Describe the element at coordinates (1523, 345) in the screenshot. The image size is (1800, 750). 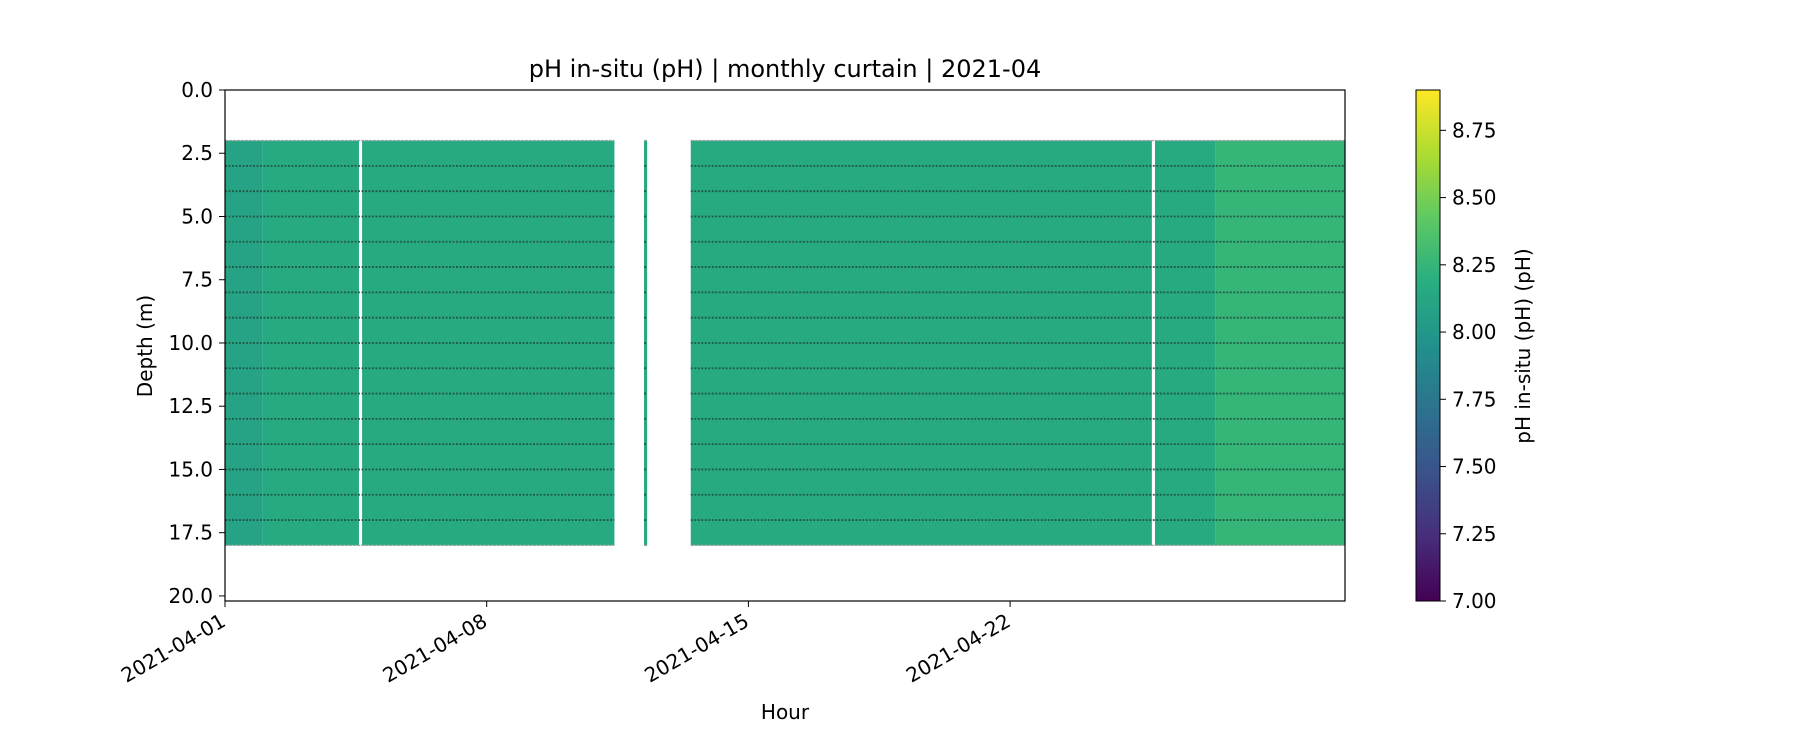
I see `colorbar-label: pH in-situ (pH) (pH)` at that location.